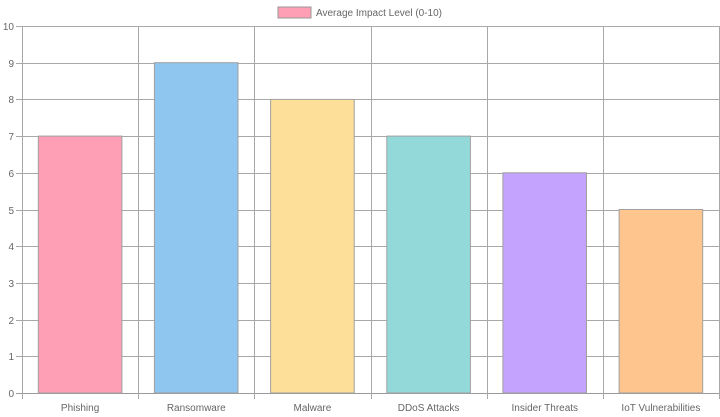  What do you see at coordinates (379, 13) in the screenshot?
I see `legend-label-average-impact-level: Average Impact Level (0-10)` at bounding box center [379, 13].